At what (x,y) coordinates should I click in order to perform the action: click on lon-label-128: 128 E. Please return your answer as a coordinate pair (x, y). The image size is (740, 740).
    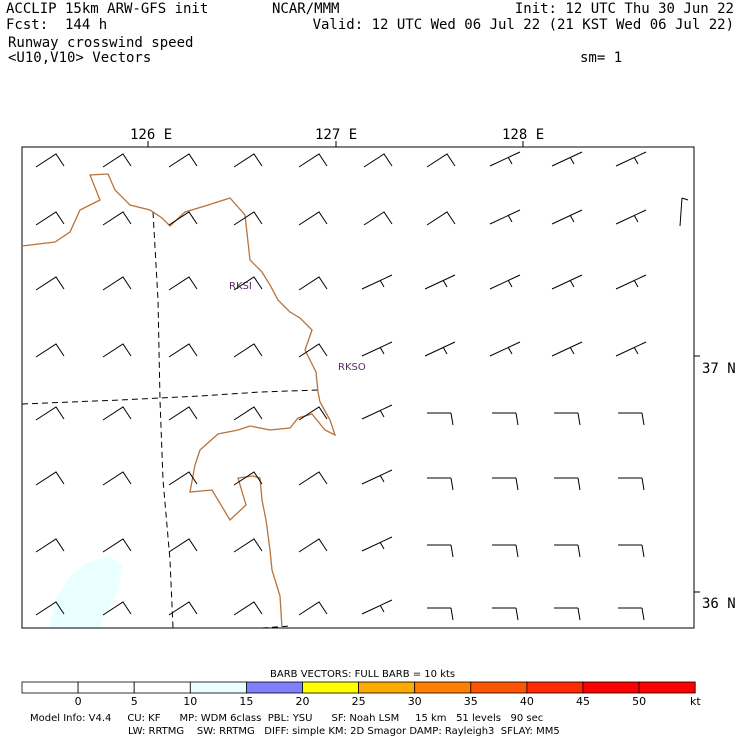
    Looking at the image, I should click on (523, 135).